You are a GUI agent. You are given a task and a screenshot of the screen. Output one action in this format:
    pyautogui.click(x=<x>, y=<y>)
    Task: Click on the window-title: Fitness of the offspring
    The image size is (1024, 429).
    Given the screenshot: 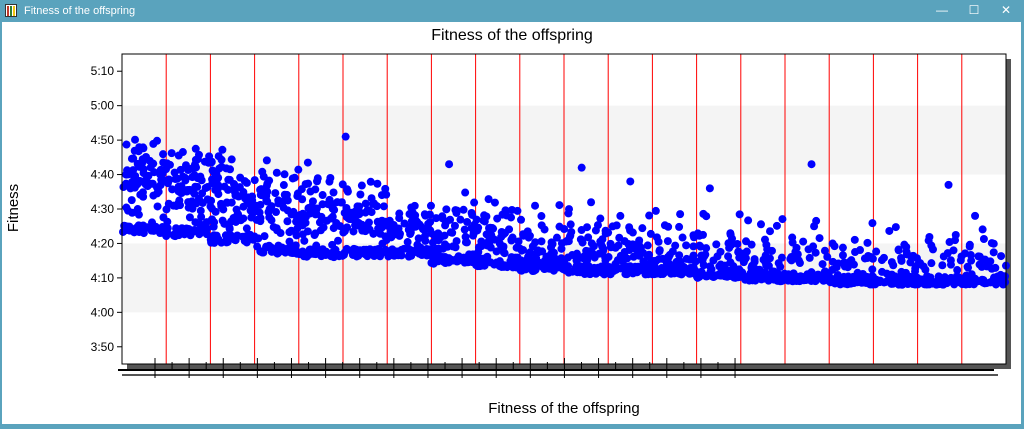 What is the action you would take?
    pyautogui.click(x=80, y=11)
    